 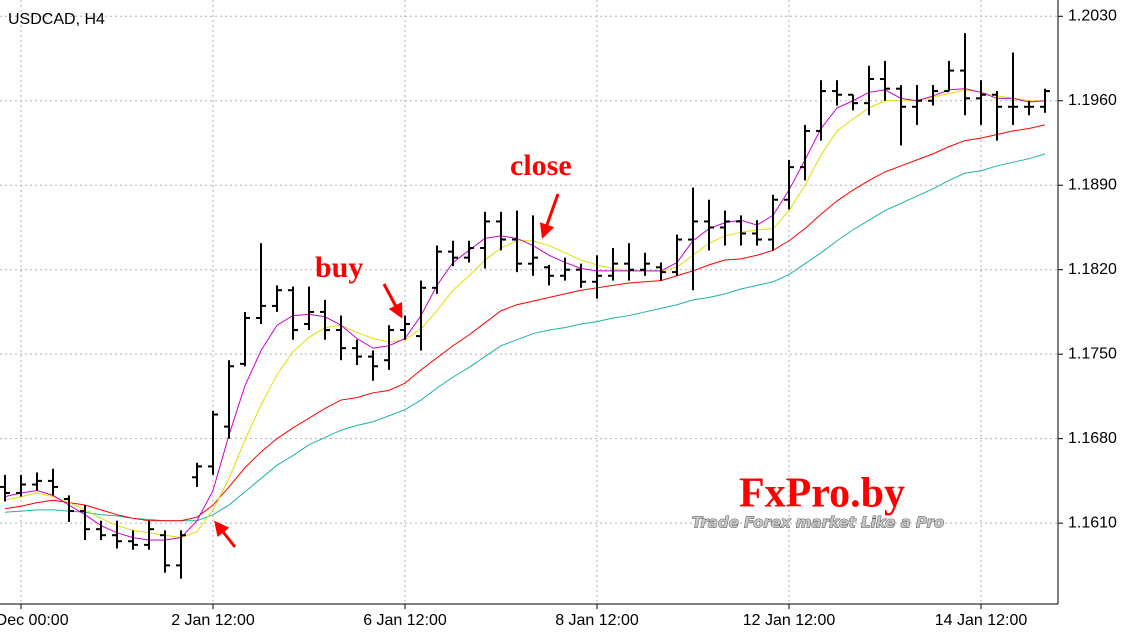 What do you see at coordinates (1092, 353) in the screenshot?
I see `y-tick-label: 1.1750` at bounding box center [1092, 353].